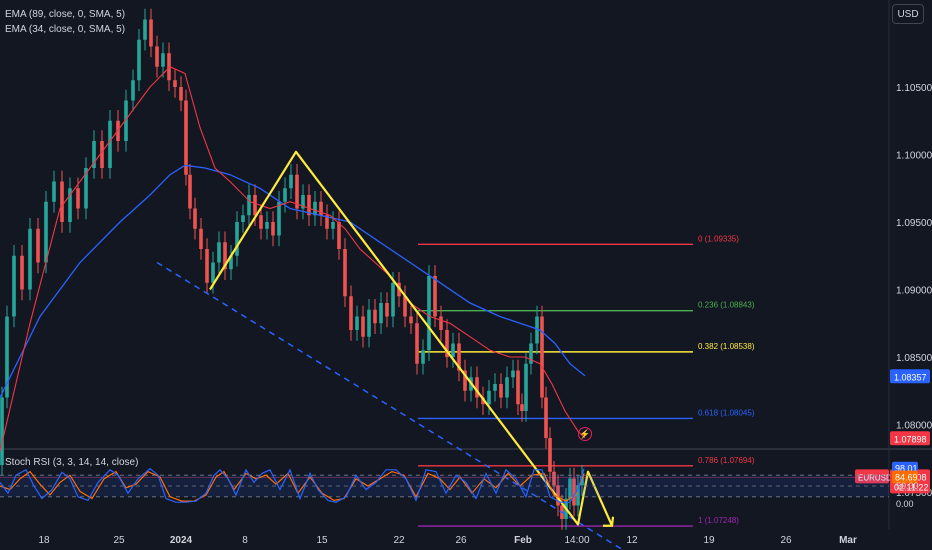 The height and width of the screenshot is (550, 932). Describe the element at coordinates (65, 14) in the screenshot. I see `ema89-legend: EMA (89, close, 0, SMA, 5)` at that location.